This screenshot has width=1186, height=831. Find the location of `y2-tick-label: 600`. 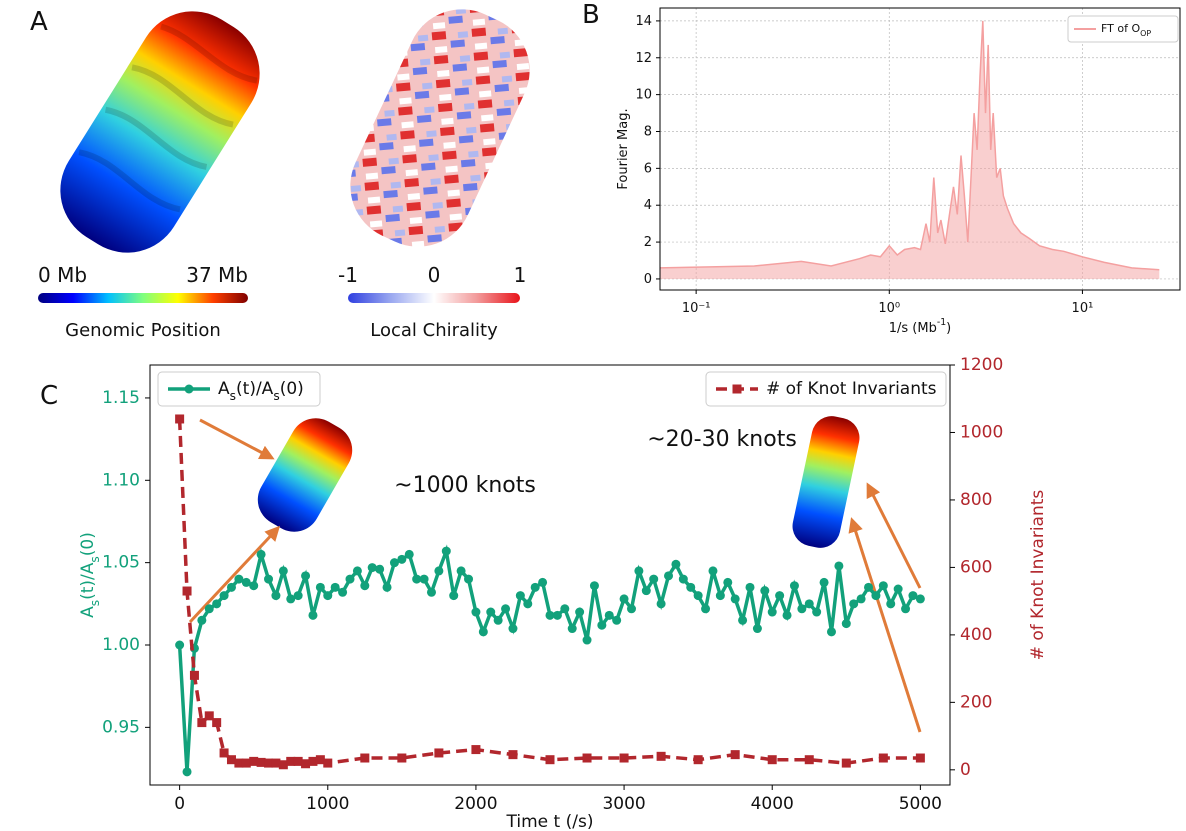

y2-tick-label: 600 is located at coordinates (976, 567).